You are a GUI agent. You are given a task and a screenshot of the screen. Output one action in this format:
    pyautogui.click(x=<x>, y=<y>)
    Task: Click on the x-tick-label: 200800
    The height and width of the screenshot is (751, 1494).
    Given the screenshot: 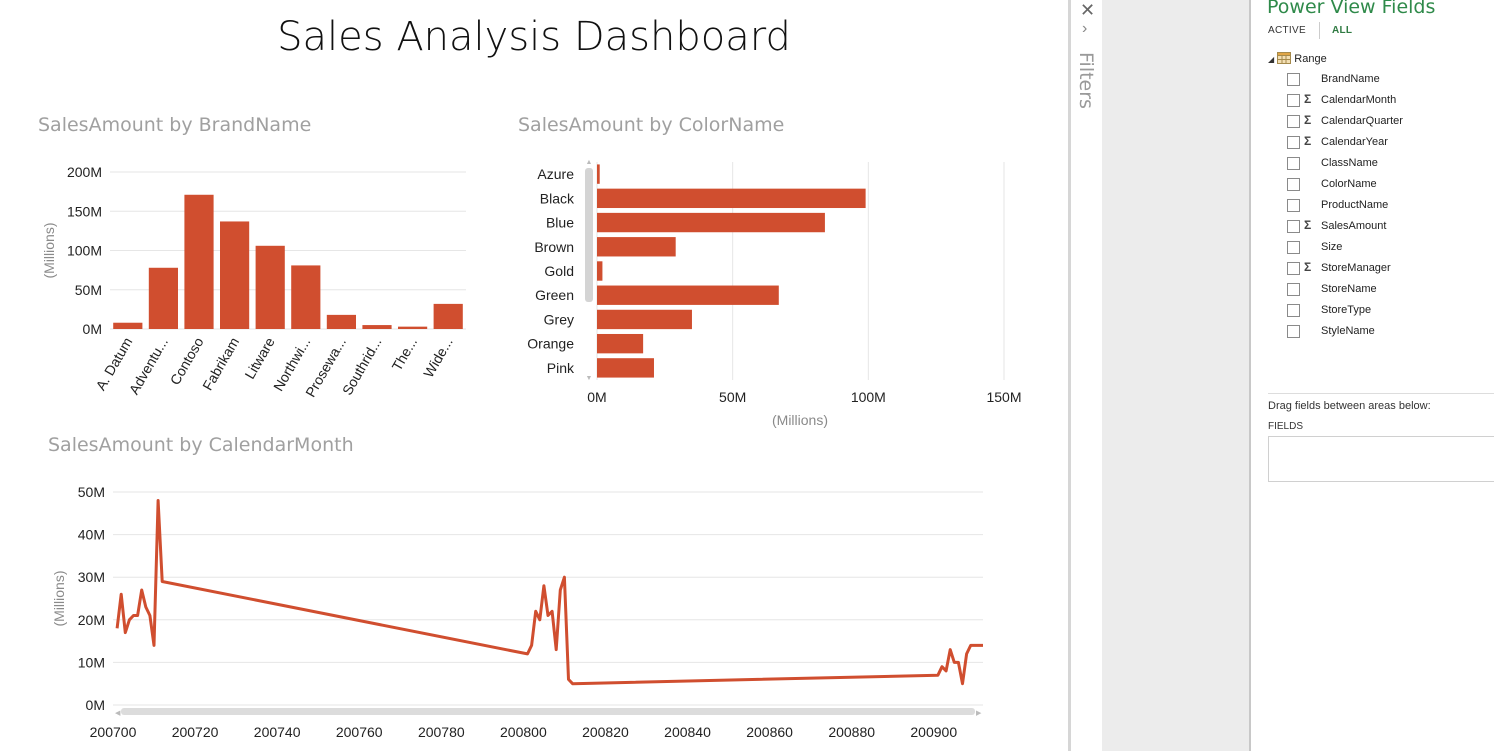 What is the action you would take?
    pyautogui.click(x=523, y=732)
    